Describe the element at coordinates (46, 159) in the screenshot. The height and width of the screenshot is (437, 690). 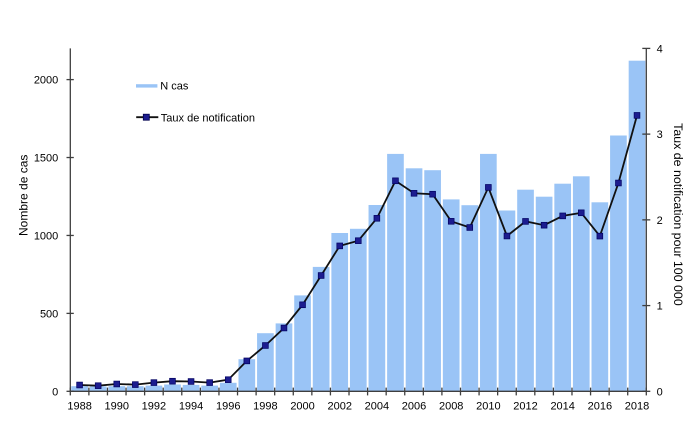
I see `svg-text: 1500` at that location.